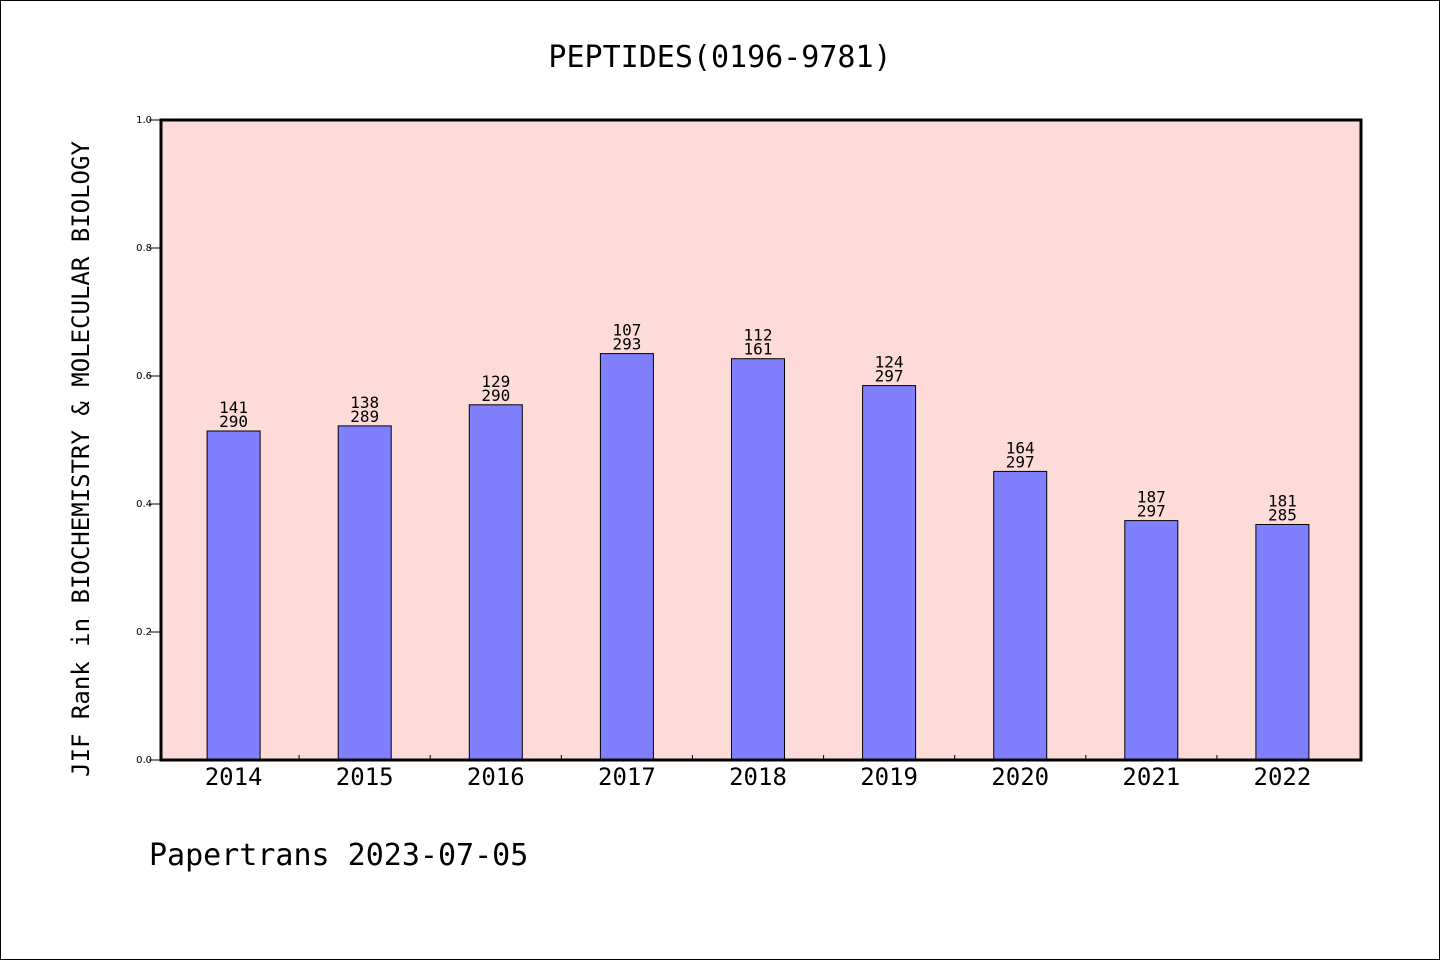 This screenshot has height=960, width=1440. What do you see at coordinates (1151, 511) in the screenshot?
I see `data-label-total-2021: 297` at bounding box center [1151, 511].